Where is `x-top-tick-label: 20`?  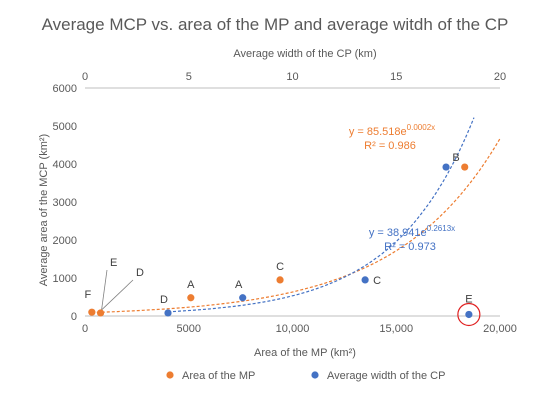 x-top-tick-label: 20 is located at coordinates (500, 77).